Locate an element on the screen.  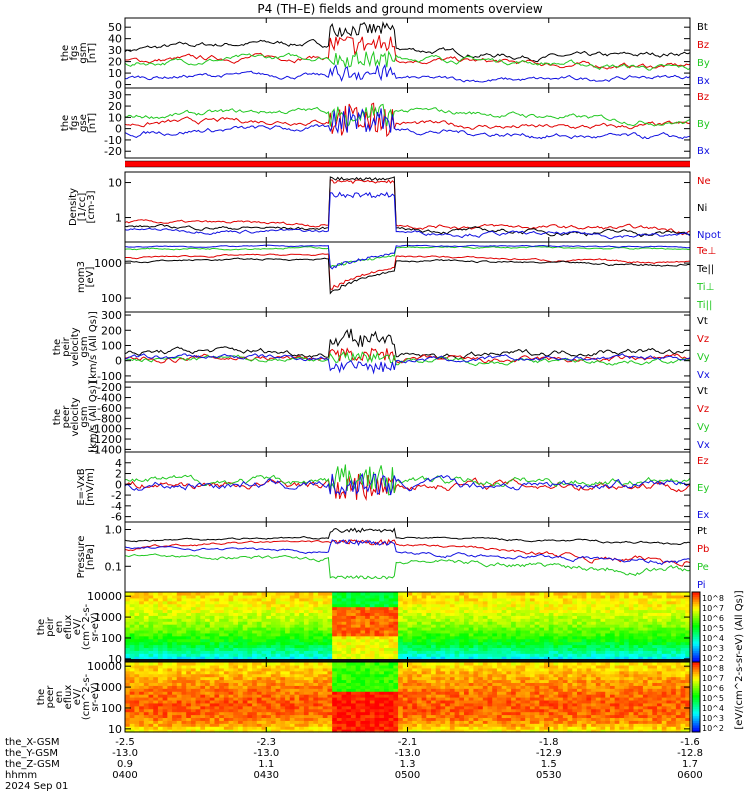
legend-vpeir-Vx: Vx is located at coordinates (703, 375).